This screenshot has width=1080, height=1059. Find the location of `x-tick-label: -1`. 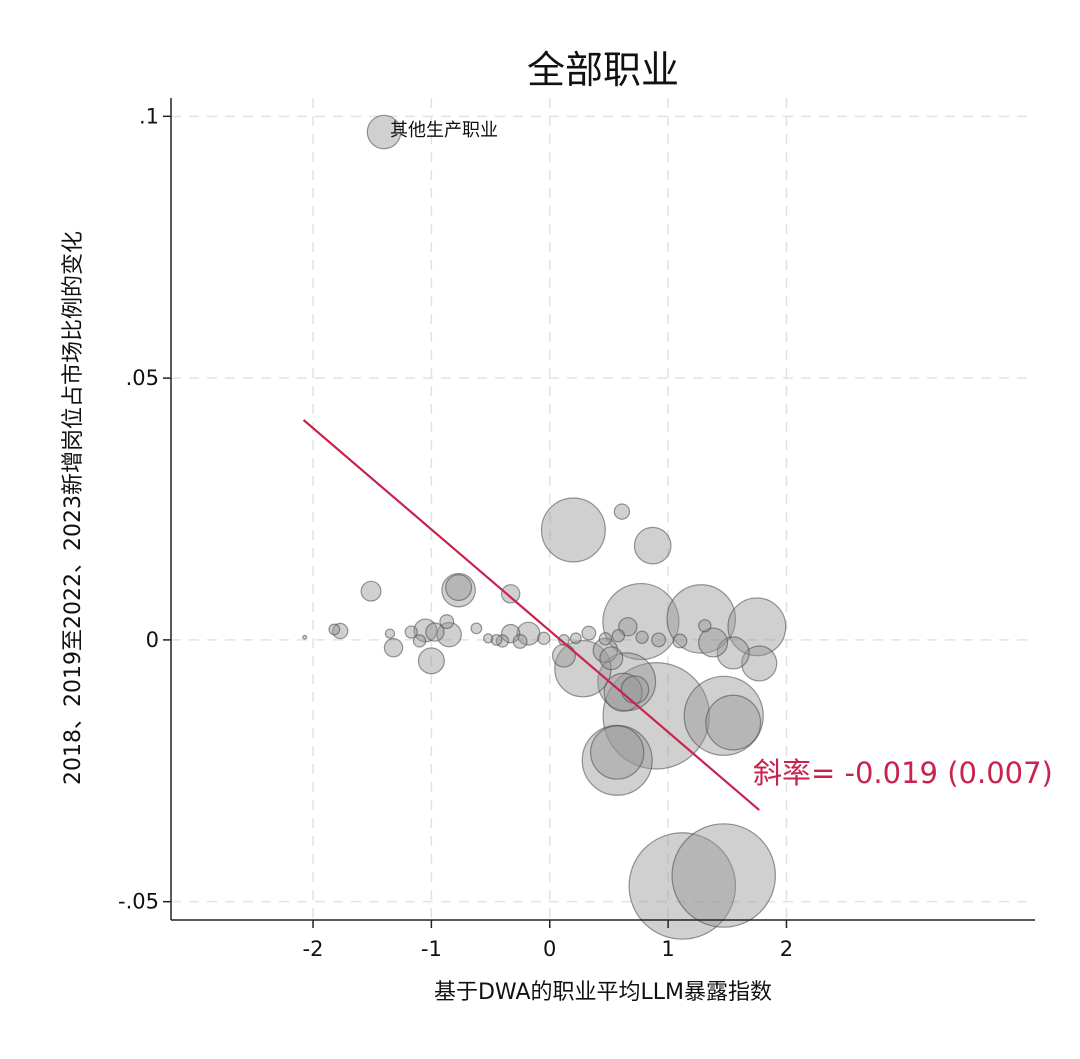

x-tick-label: -1 is located at coordinates (431, 949).